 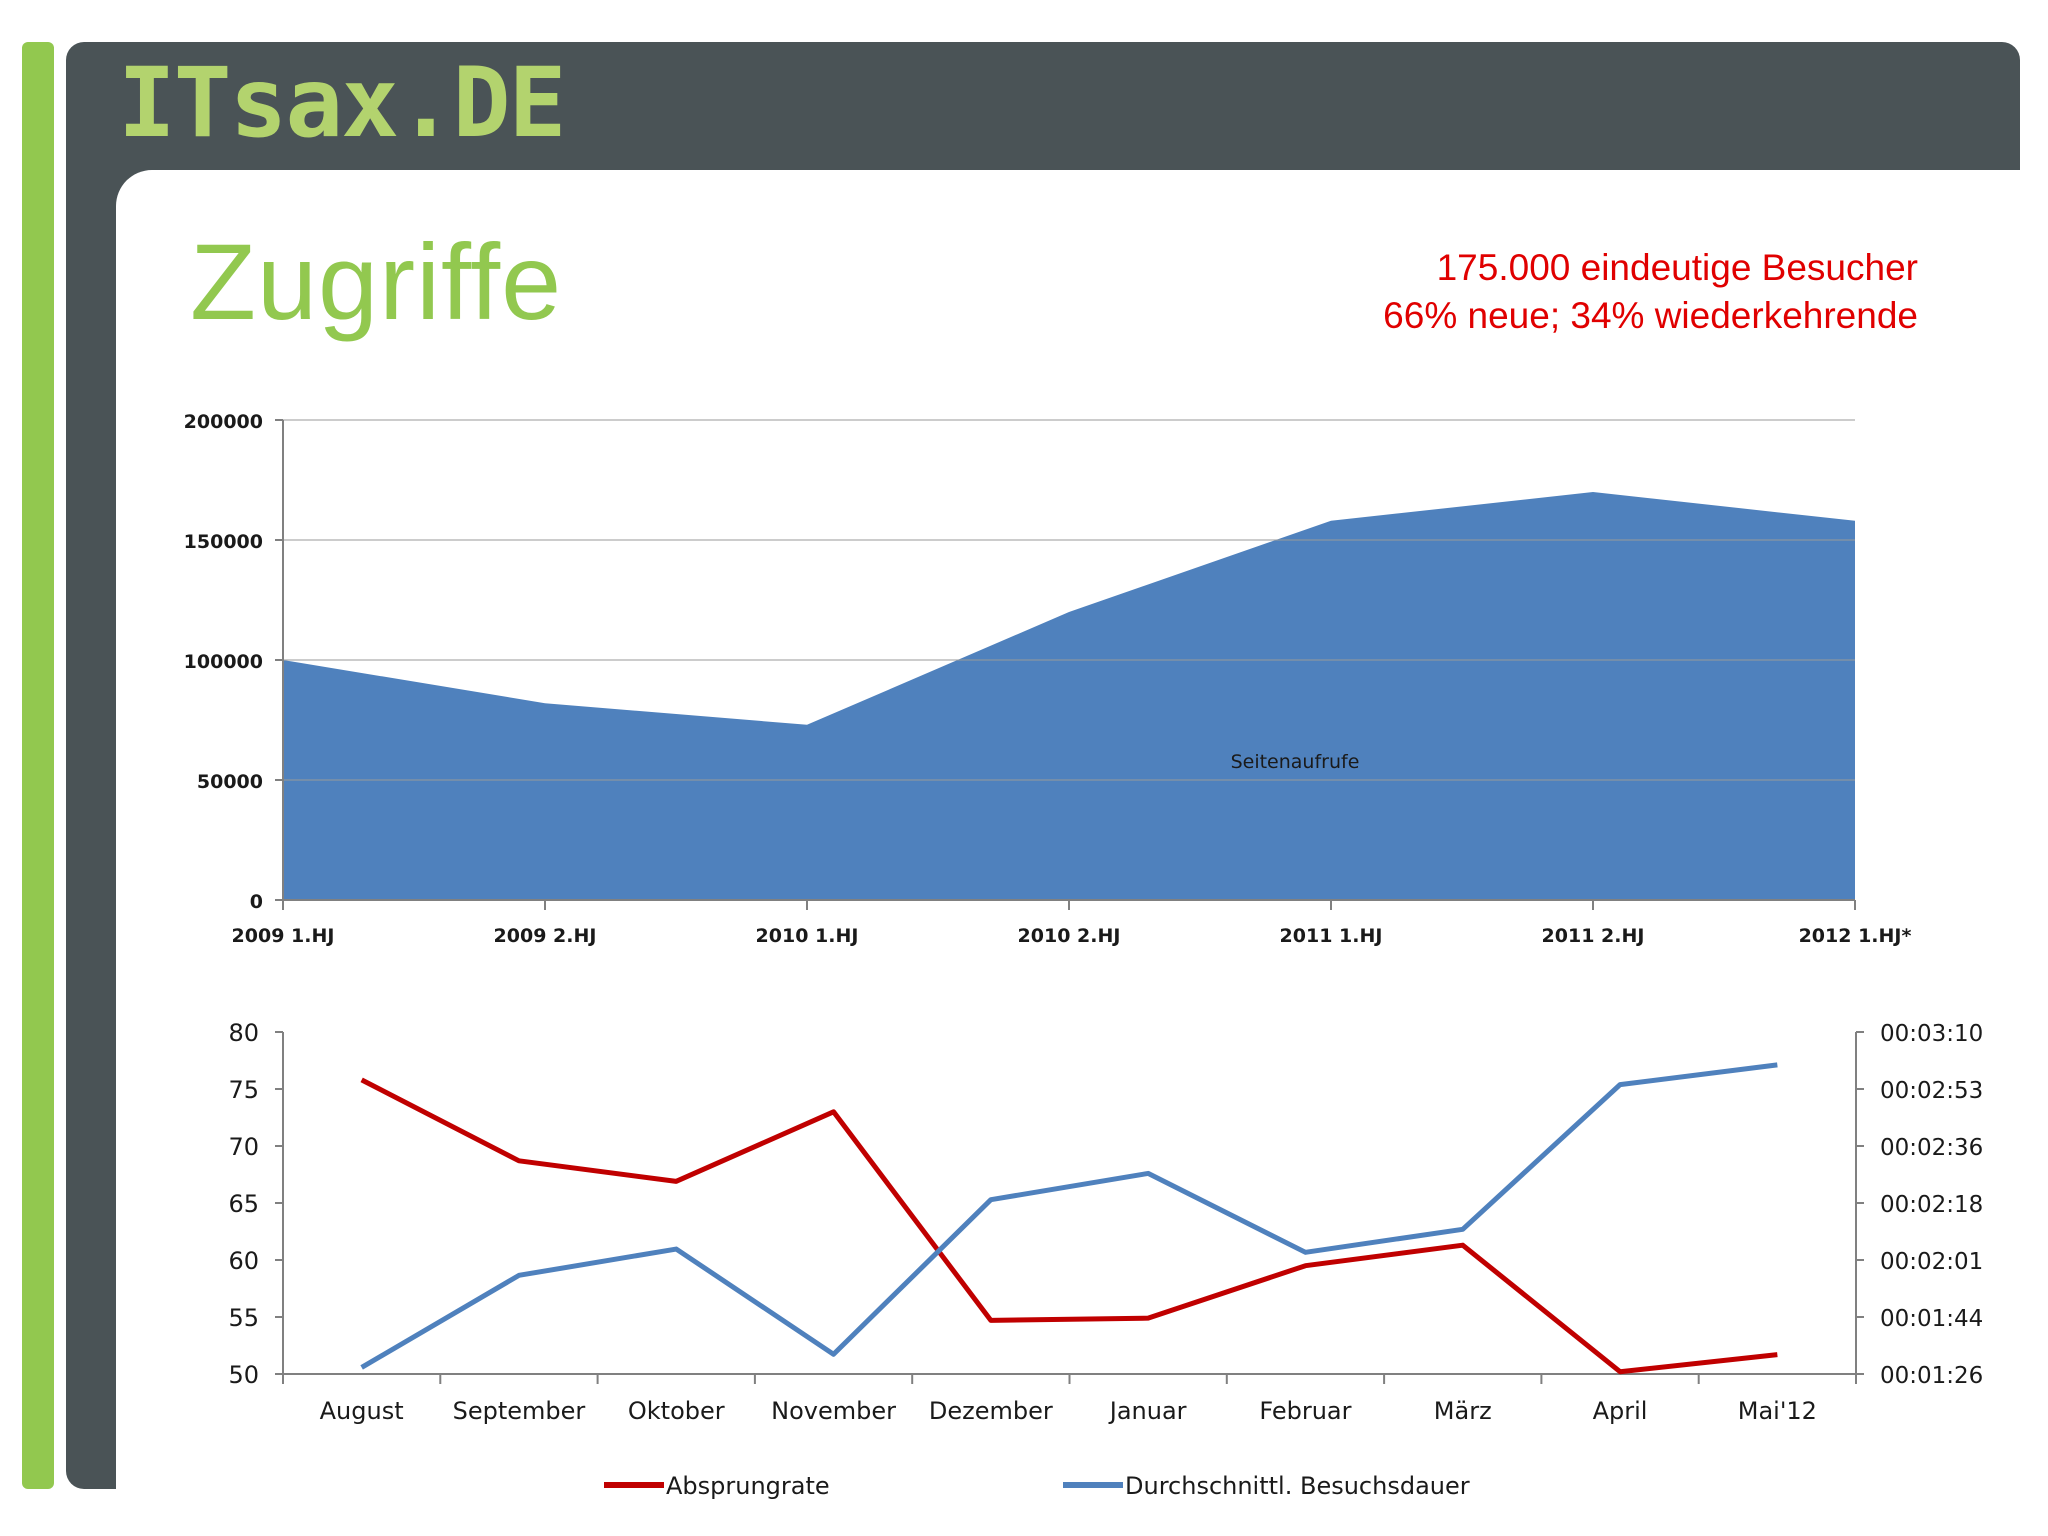 I want to click on y-tick-label: 200000, so click(x=223, y=422).